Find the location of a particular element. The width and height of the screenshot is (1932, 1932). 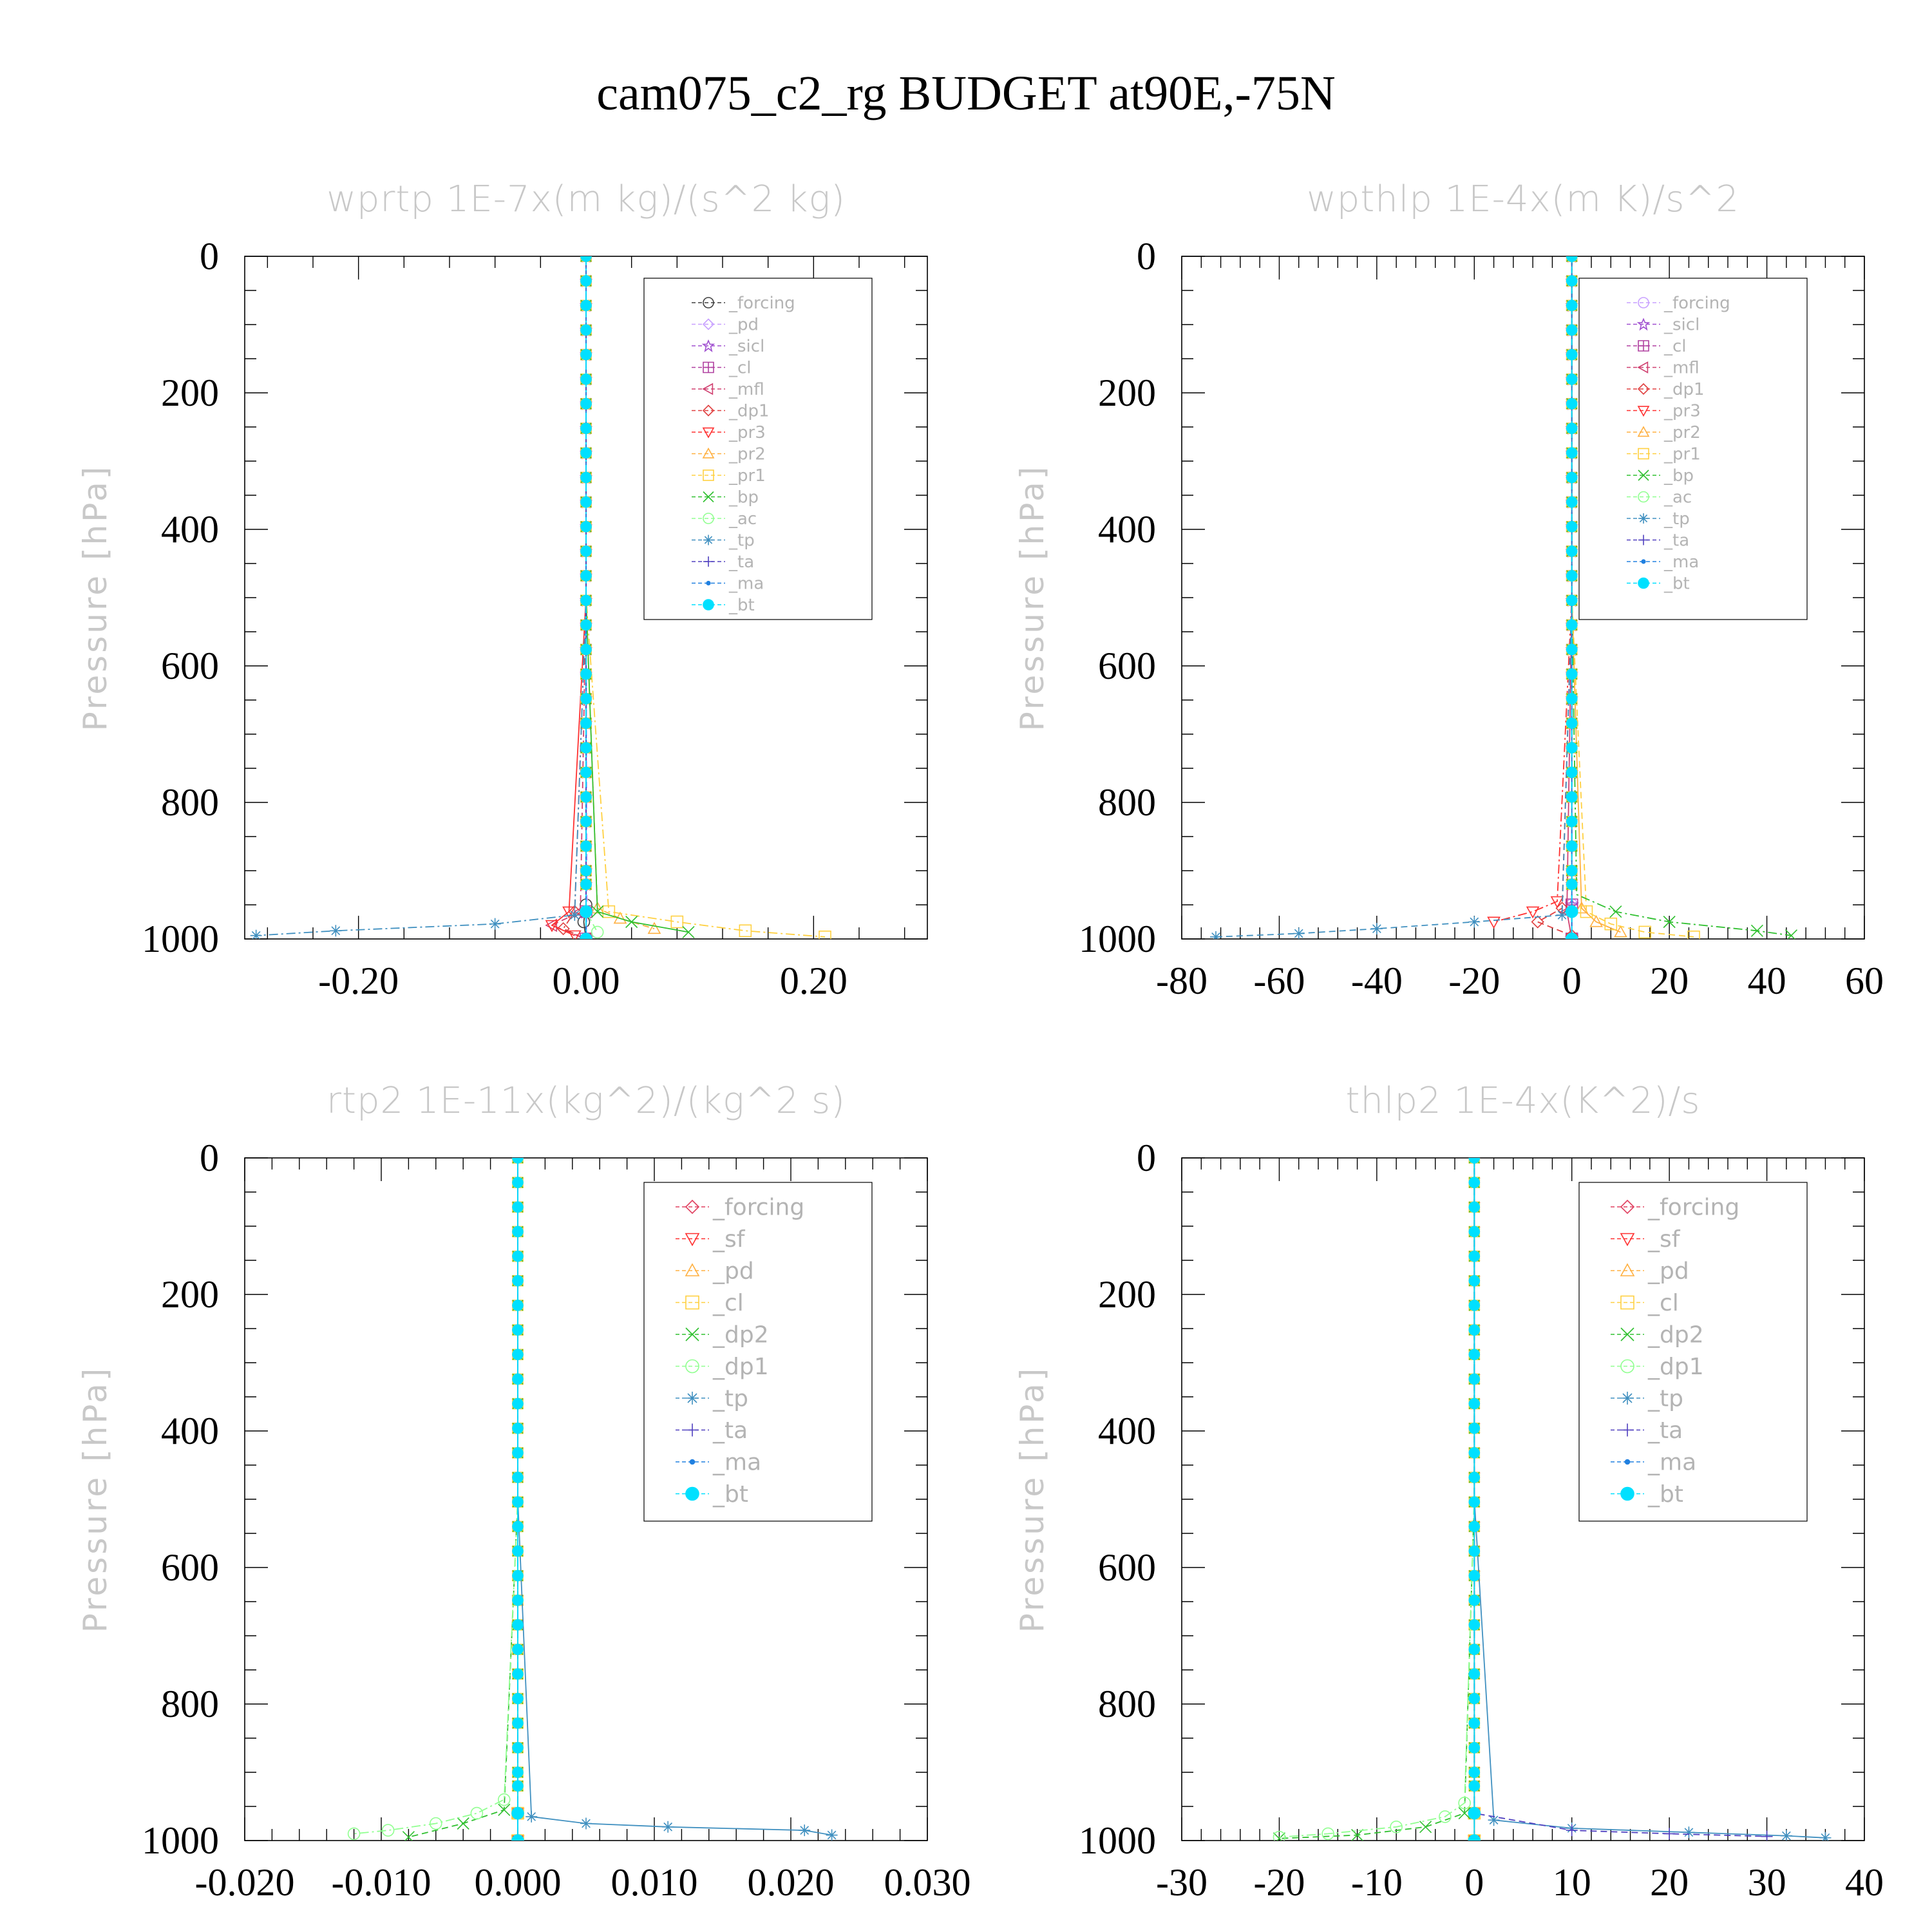

legend-entry: _ma is located at coordinates (1681, 562).